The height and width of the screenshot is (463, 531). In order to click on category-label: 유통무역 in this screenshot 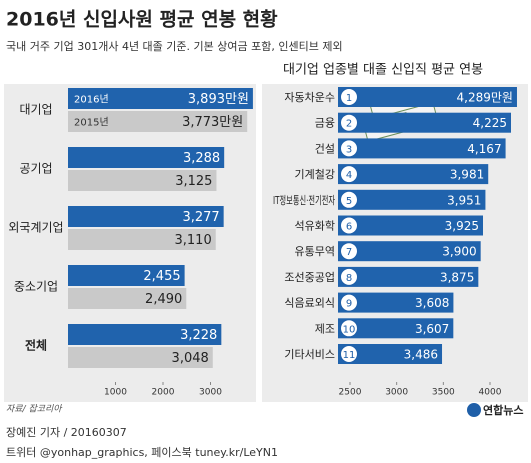, I will do `click(315, 251)`.